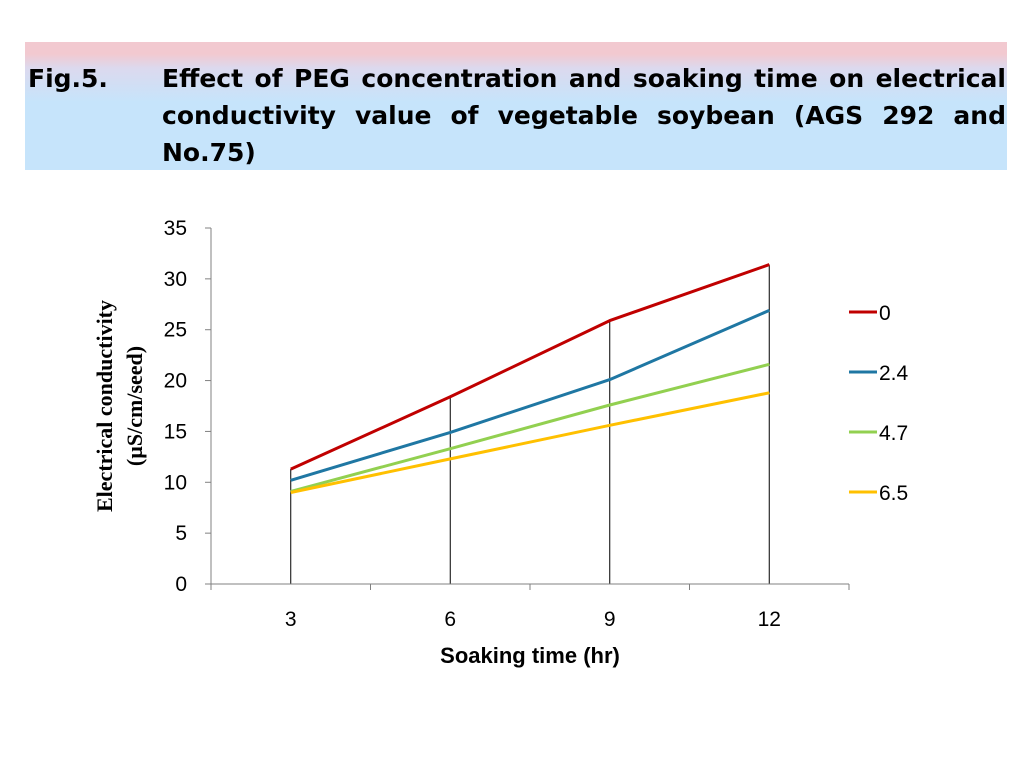 This screenshot has height=768, width=1024. I want to click on y-tick-label: 25, so click(175, 330).